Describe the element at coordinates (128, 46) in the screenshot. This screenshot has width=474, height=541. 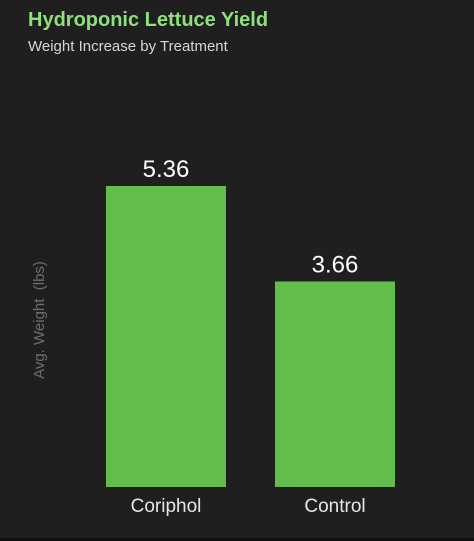
I see `chart-subtitle: Weight Increase by Treatment` at that location.